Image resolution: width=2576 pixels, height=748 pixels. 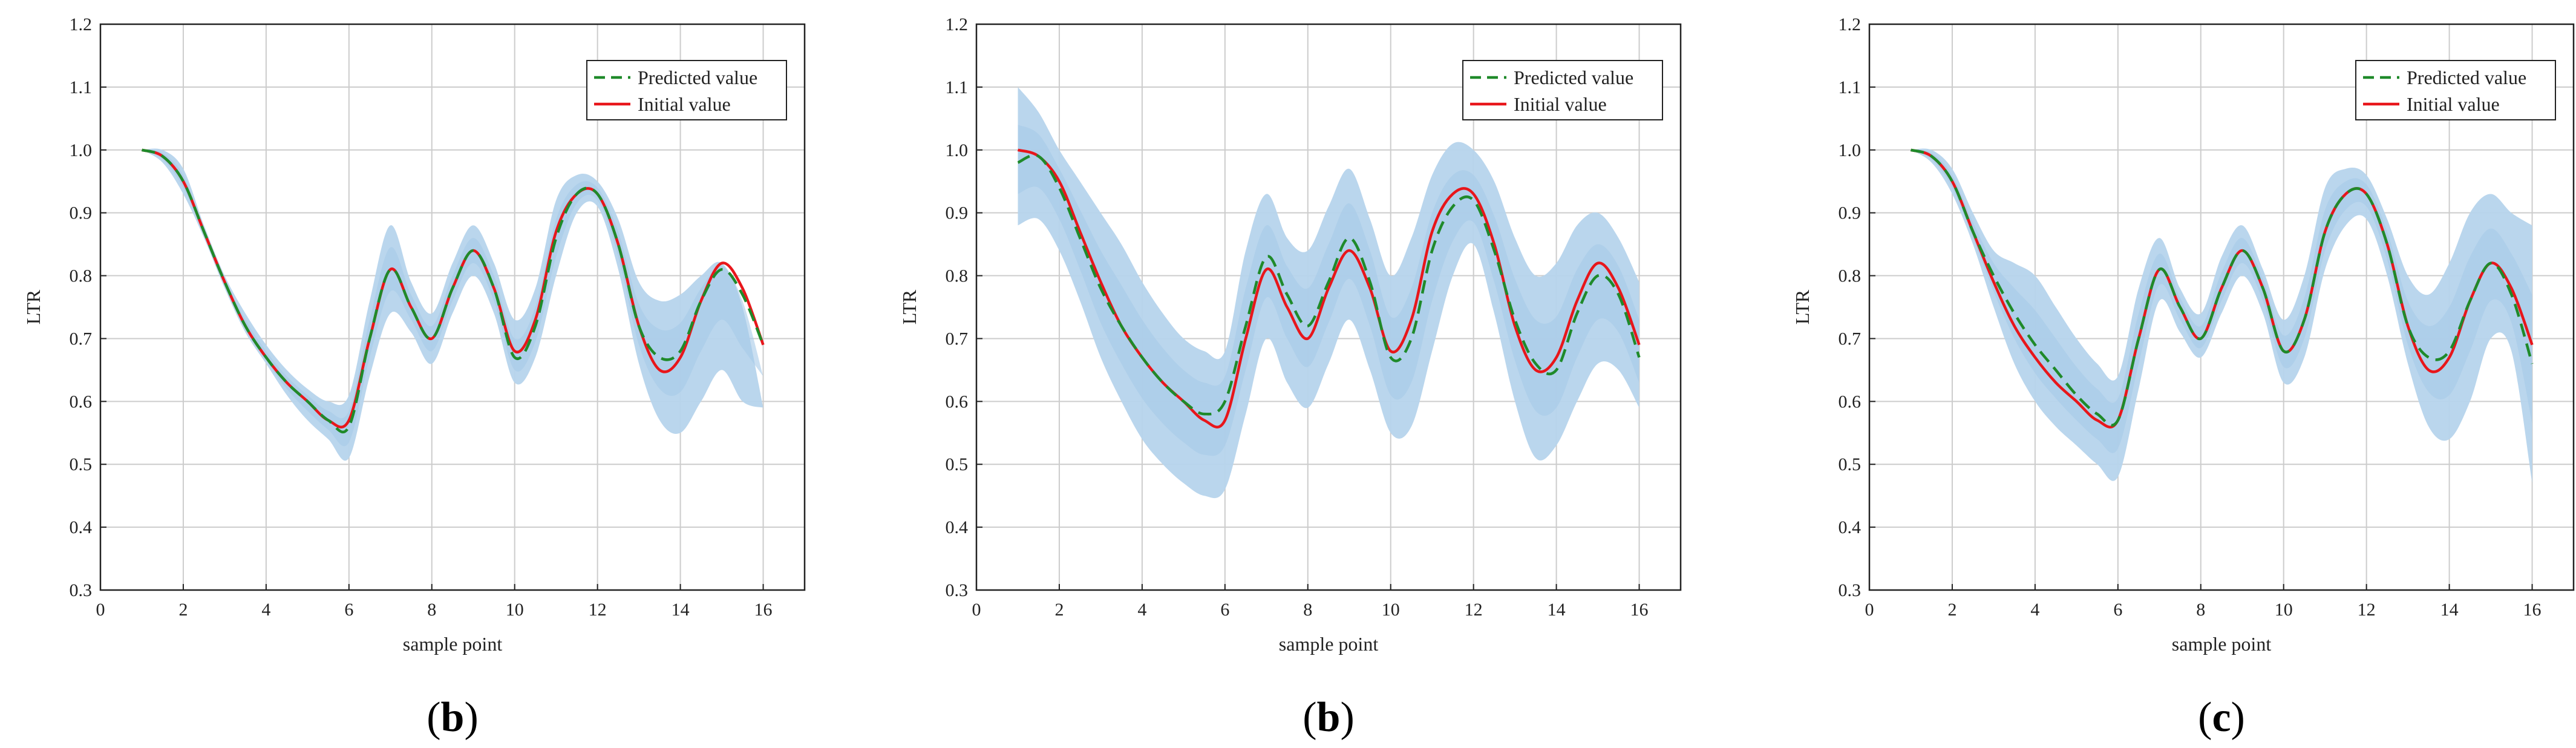 What do you see at coordinates (2221, 717) in the screenshot?
I see `panel-label: (c)` at bounding box center [2221, 717].